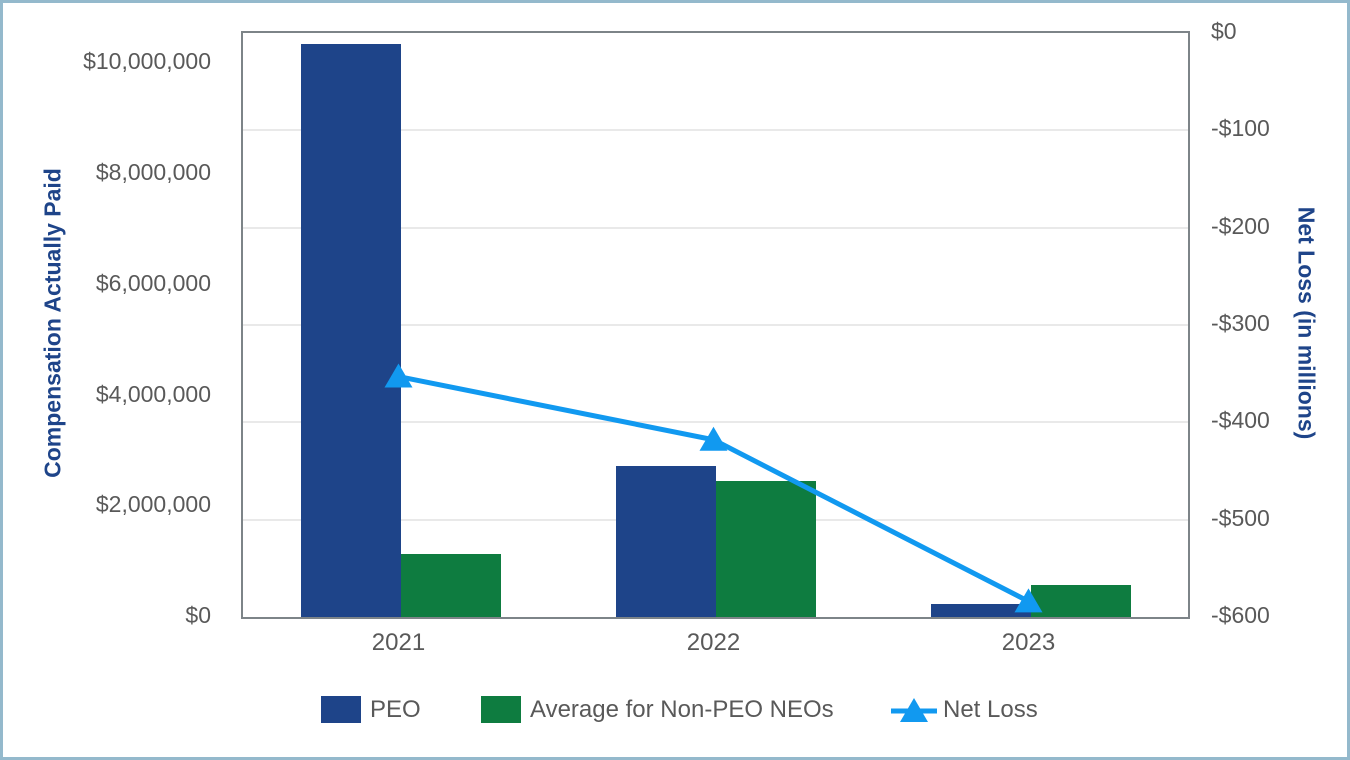 The image size is (1350, 760). I want to click on legend-netloss-marker-icon, so click(914, 710).